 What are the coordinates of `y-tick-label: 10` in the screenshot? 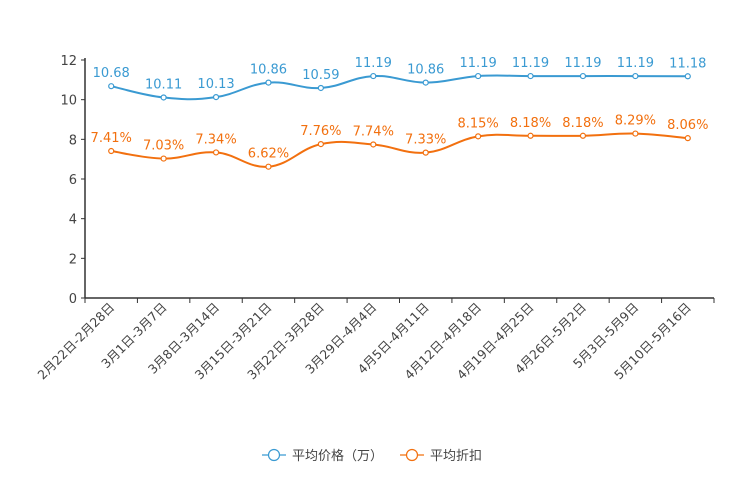 It's located at (68, 101).